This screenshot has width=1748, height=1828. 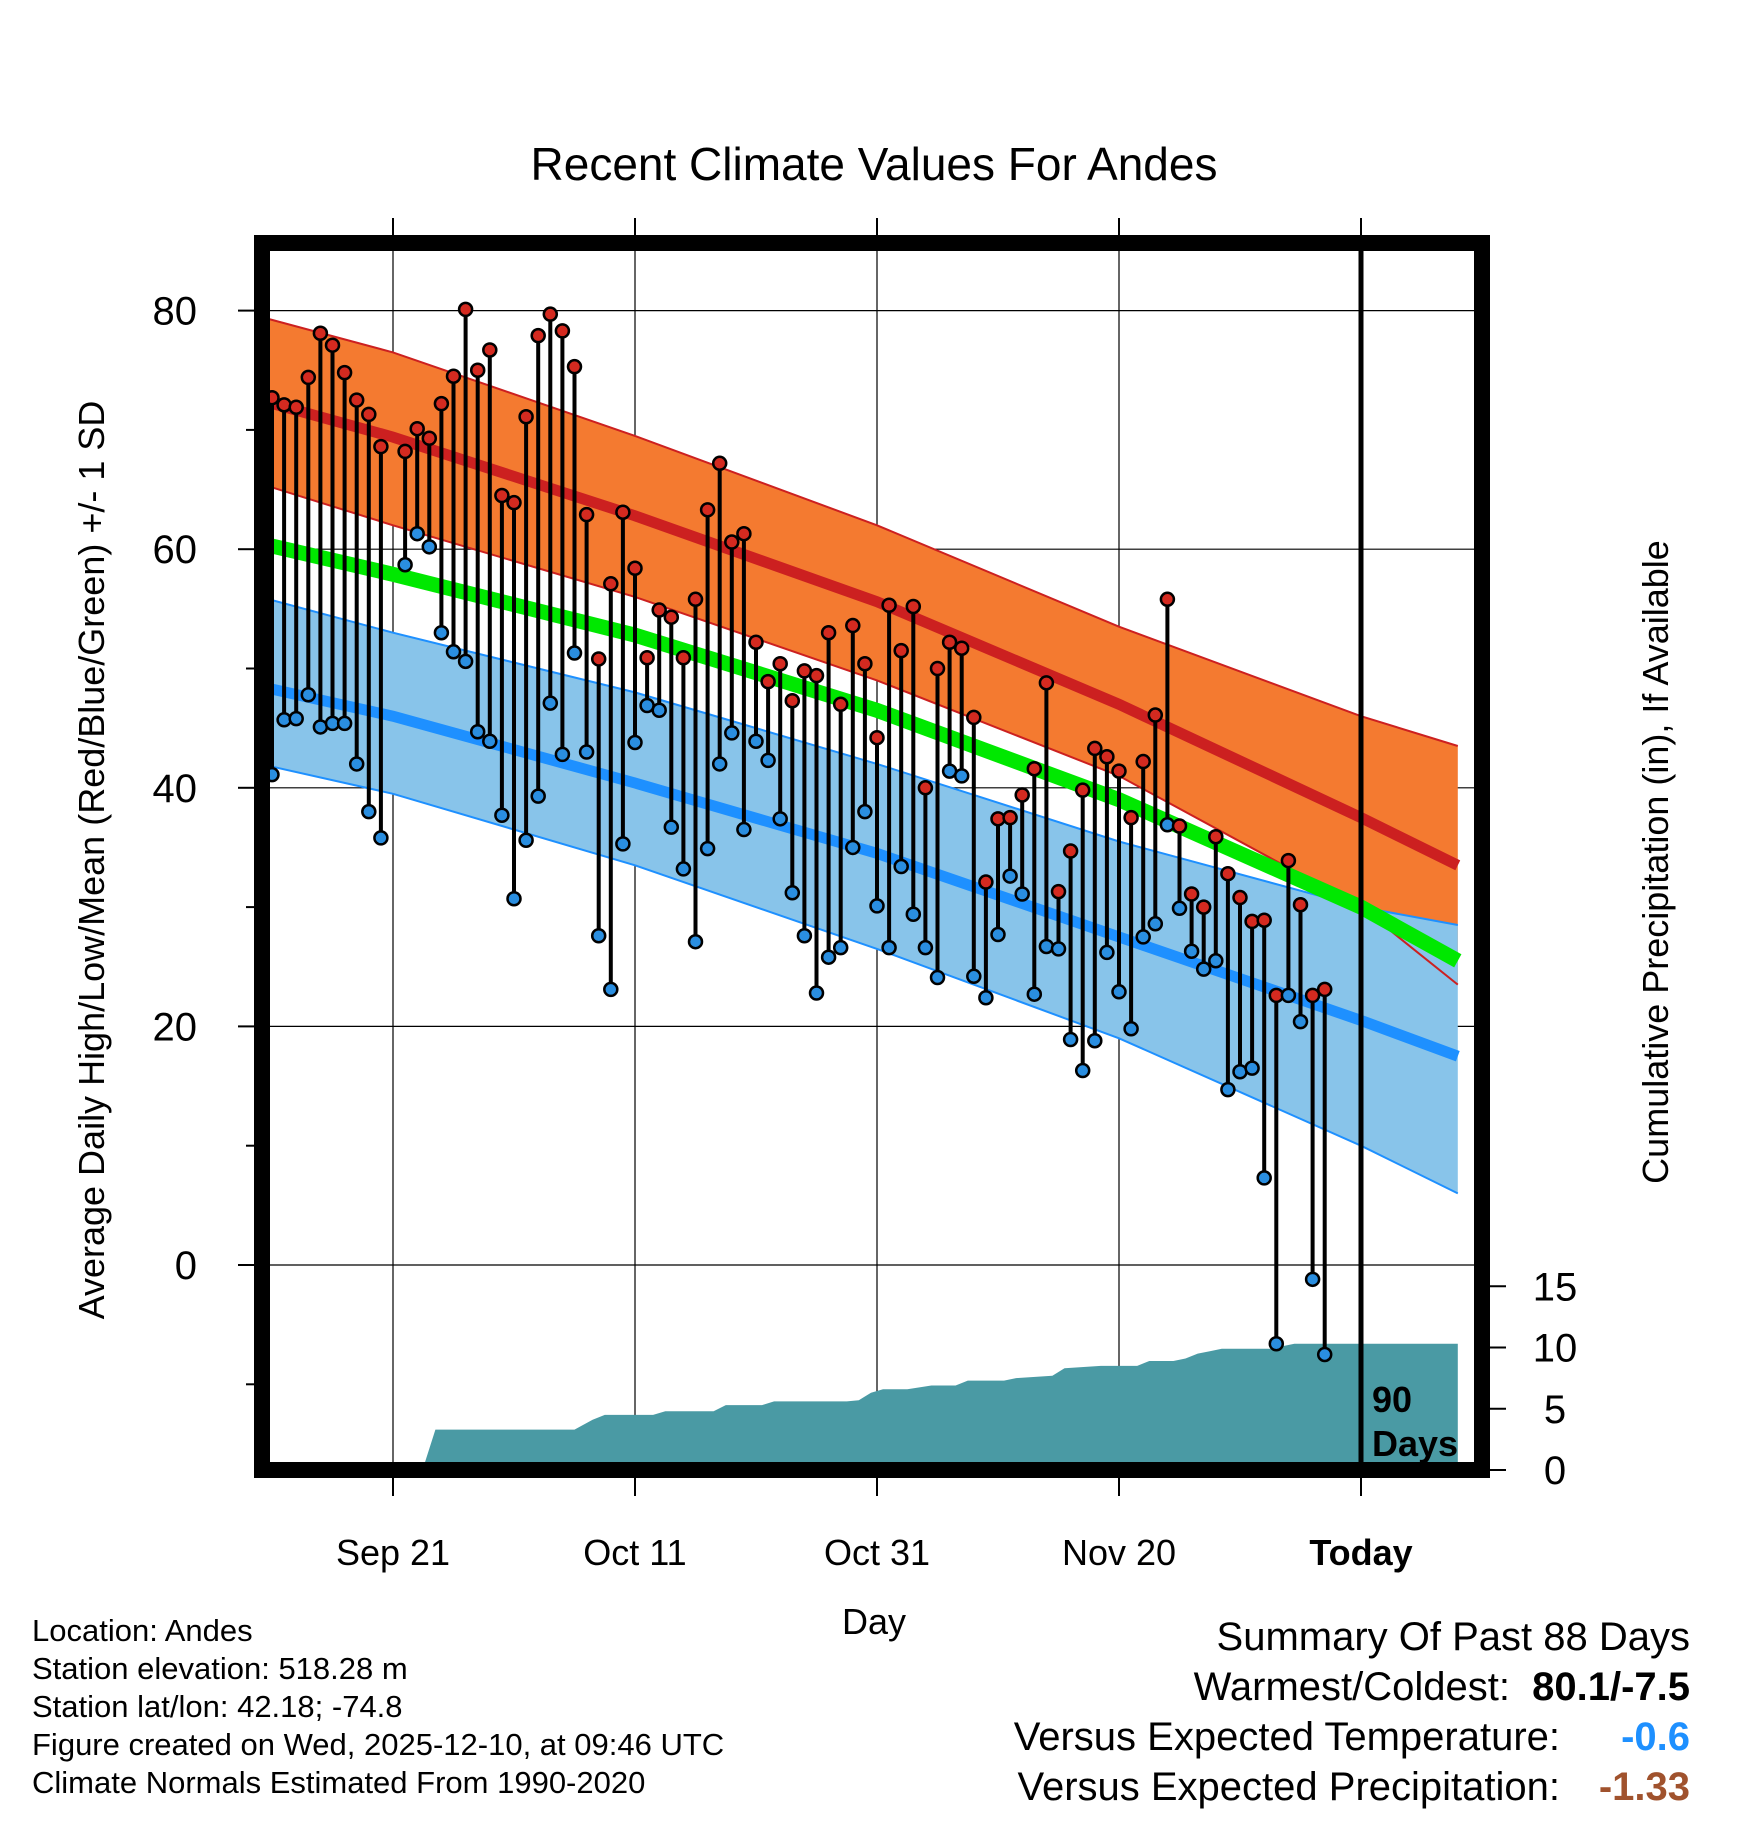 What do you see at coordinates (175, 1027) in the screenshot?
I see `y-tick-label: 20` at bounding box center [175, 1027].